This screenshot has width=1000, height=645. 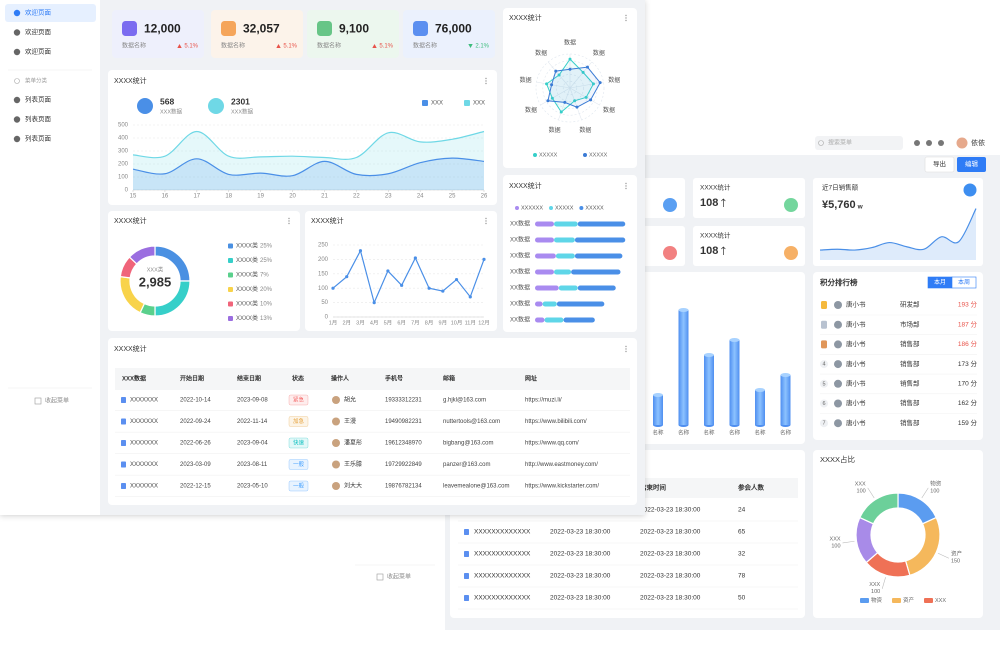 What do you see at coordinates (324, 303) in the screenshot?
I see `y-tick-label: 50` at bounding box center [324, 303].